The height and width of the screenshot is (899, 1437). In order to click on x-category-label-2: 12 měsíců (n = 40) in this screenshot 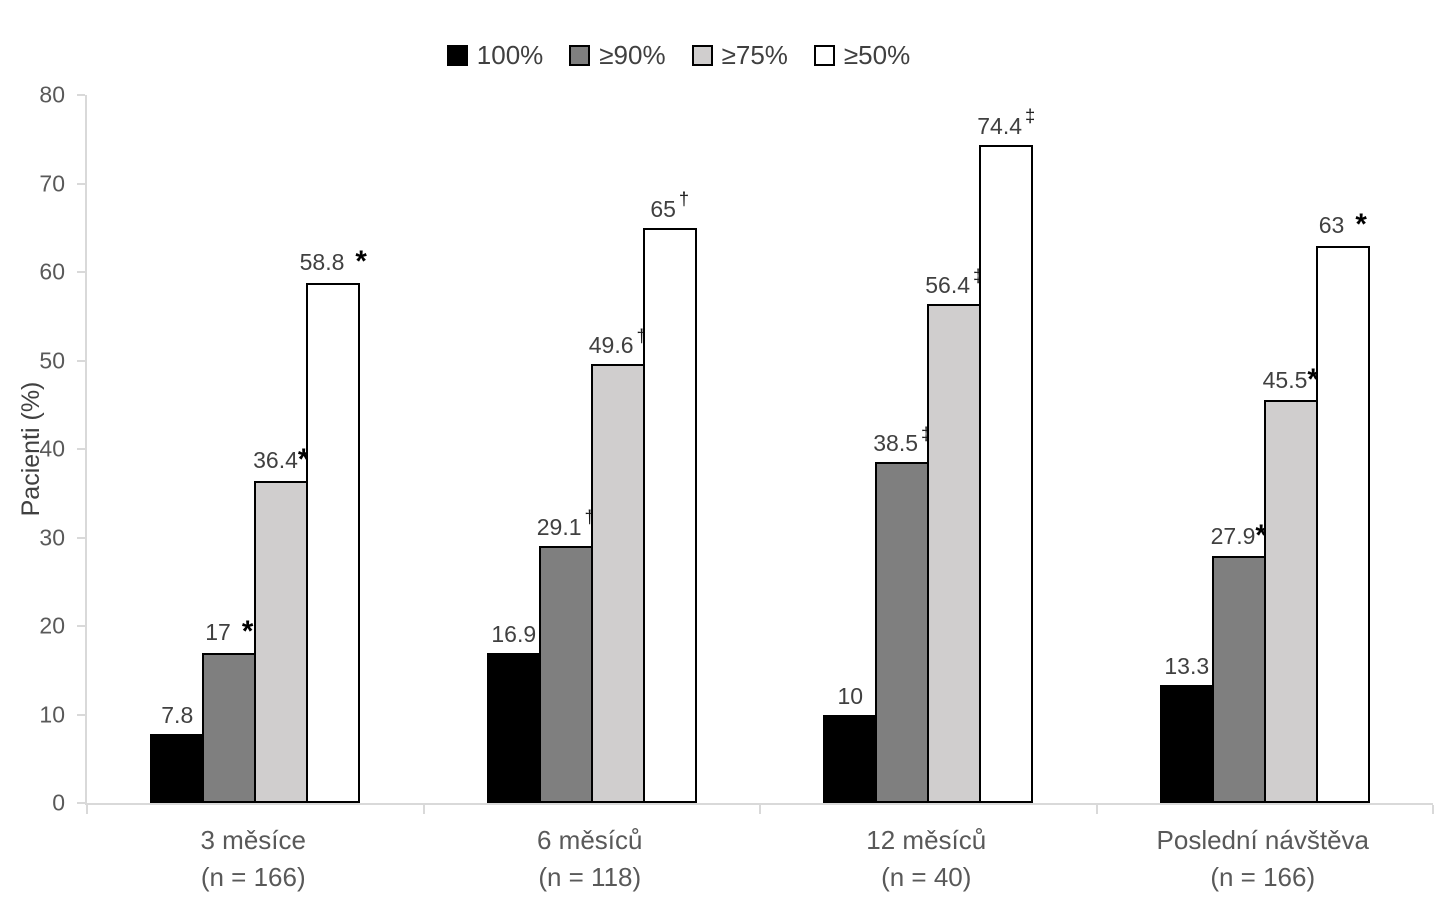, I will do `click(926, 859)`.